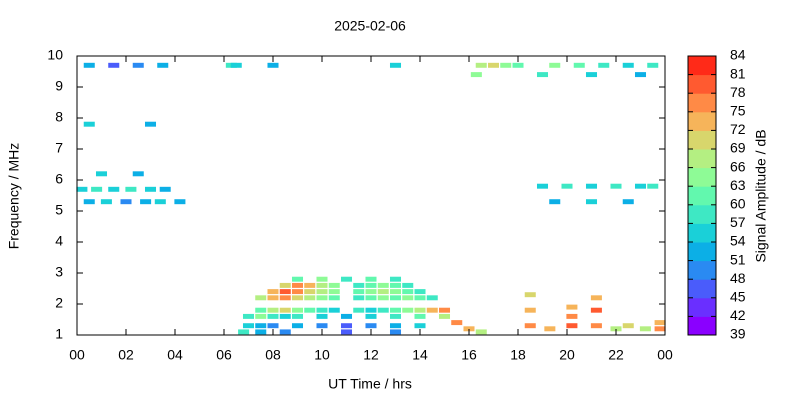  What do you see at coordinates (224, 355) in the screenshot?
I see `x-tick-label: 06` at bounding box center [224, 355].